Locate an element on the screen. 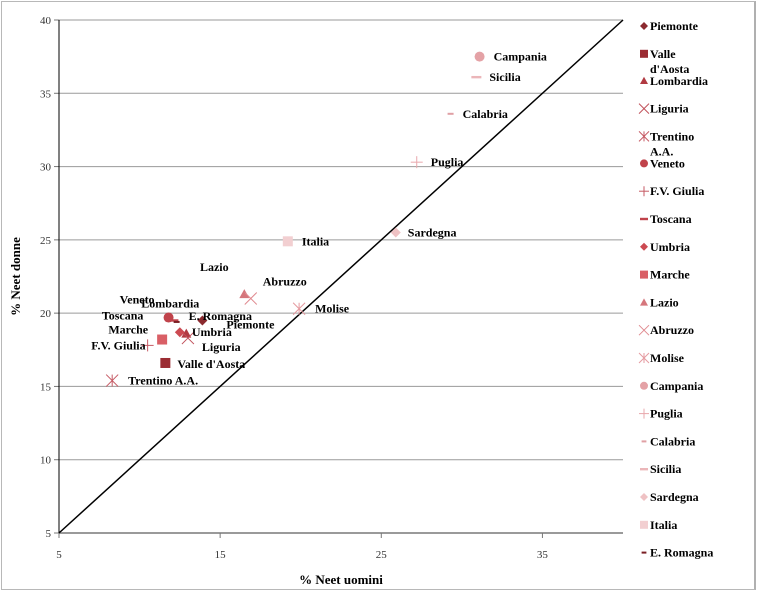  data-point-e-romagna-shape is located at coordinates (176, 321).